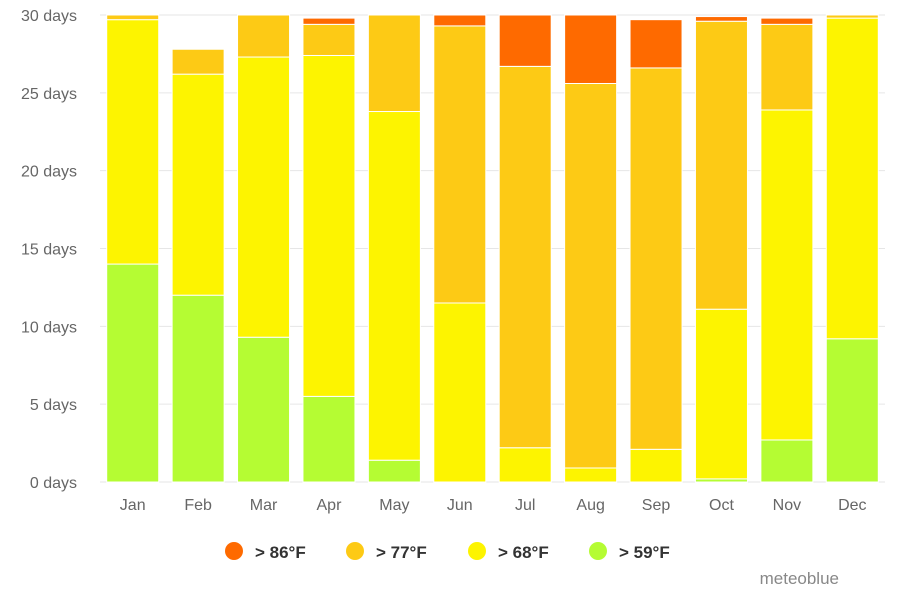  Describe the element at coordinates (198, 505) in the screenshot. I see `x-tick-label: Feb` at that location.